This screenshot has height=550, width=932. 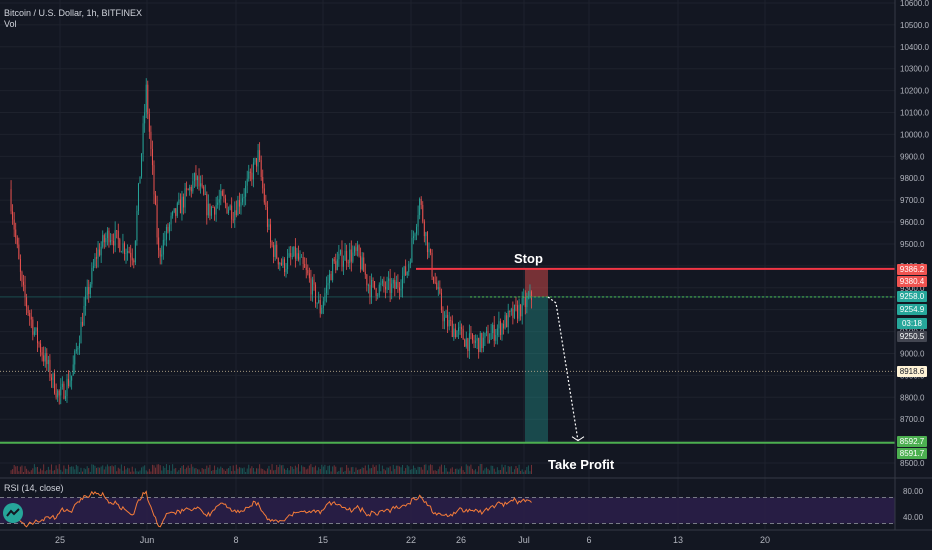 What do you see at coordinates (914, 134) in the screenshot?
I see `y-tick-label: 10000.0` at bounding box center [914, 134].